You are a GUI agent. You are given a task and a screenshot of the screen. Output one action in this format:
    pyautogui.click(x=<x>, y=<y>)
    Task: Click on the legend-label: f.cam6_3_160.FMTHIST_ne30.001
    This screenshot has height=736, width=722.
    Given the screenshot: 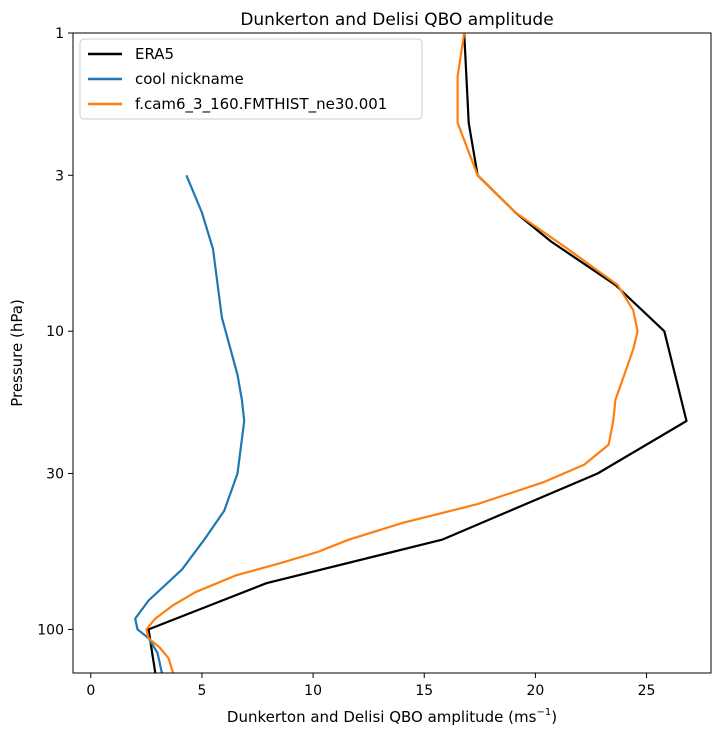 What is the action you would take?
    pyautogui.click(x=261, y=104)
    